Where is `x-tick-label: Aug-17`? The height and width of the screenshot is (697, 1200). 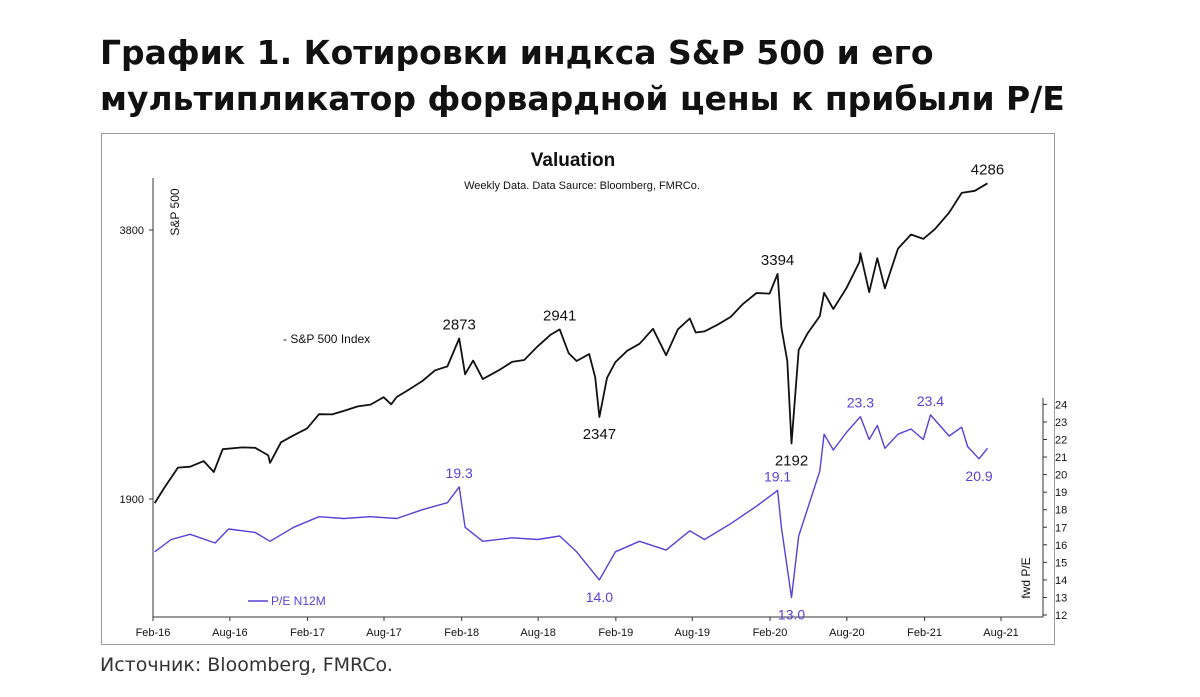
x-tick-label: Aug-17 is located at coordinates (383, 633).